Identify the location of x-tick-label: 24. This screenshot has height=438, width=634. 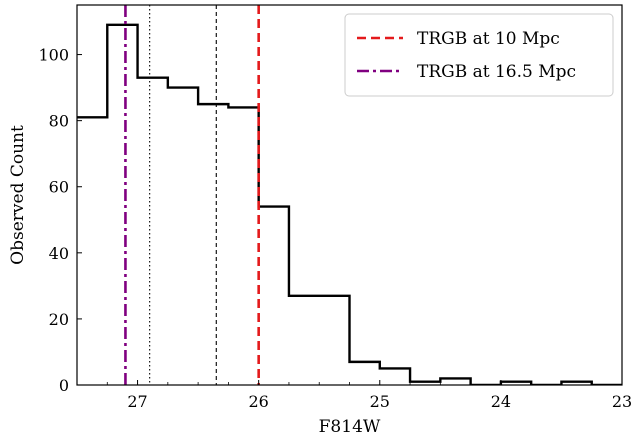
(501, 401).